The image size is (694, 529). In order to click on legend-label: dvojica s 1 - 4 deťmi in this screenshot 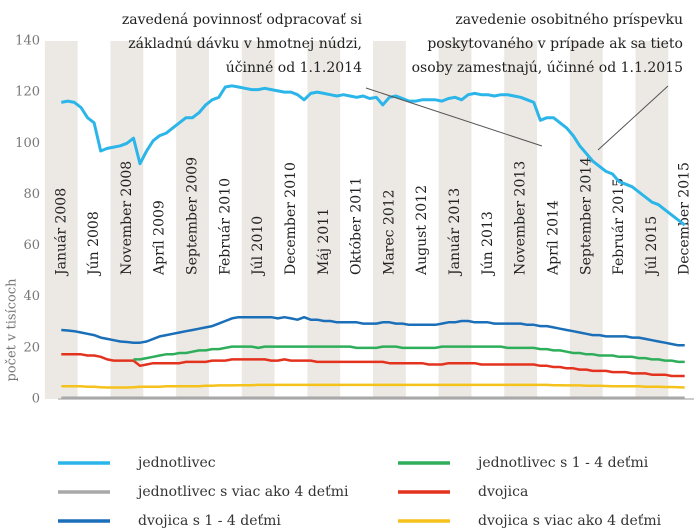, I will do `click(209, 521)`.